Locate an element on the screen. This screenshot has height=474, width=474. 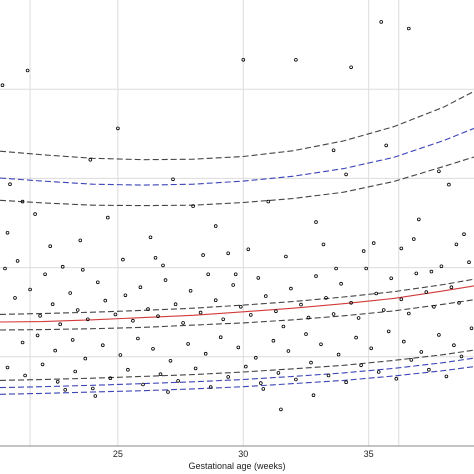
x-tick-label-2: 35 is located at coordinates (369, 454).